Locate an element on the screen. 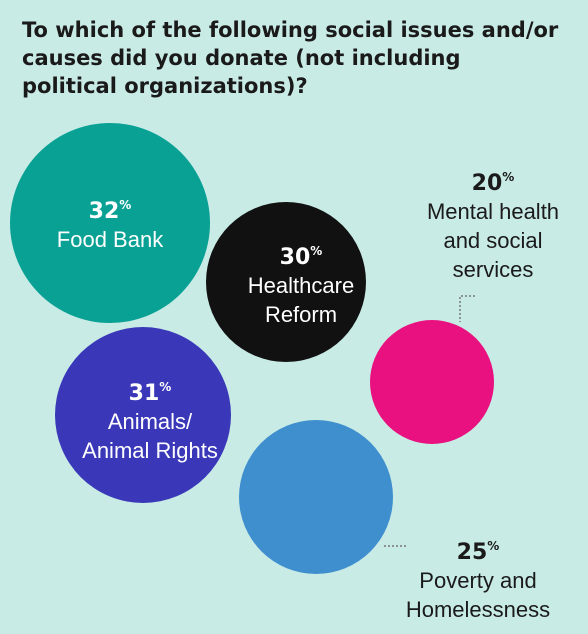 This screenshot has width=588, height=634. bubble-animals-animal-rights is located at coordinates (143, 415).